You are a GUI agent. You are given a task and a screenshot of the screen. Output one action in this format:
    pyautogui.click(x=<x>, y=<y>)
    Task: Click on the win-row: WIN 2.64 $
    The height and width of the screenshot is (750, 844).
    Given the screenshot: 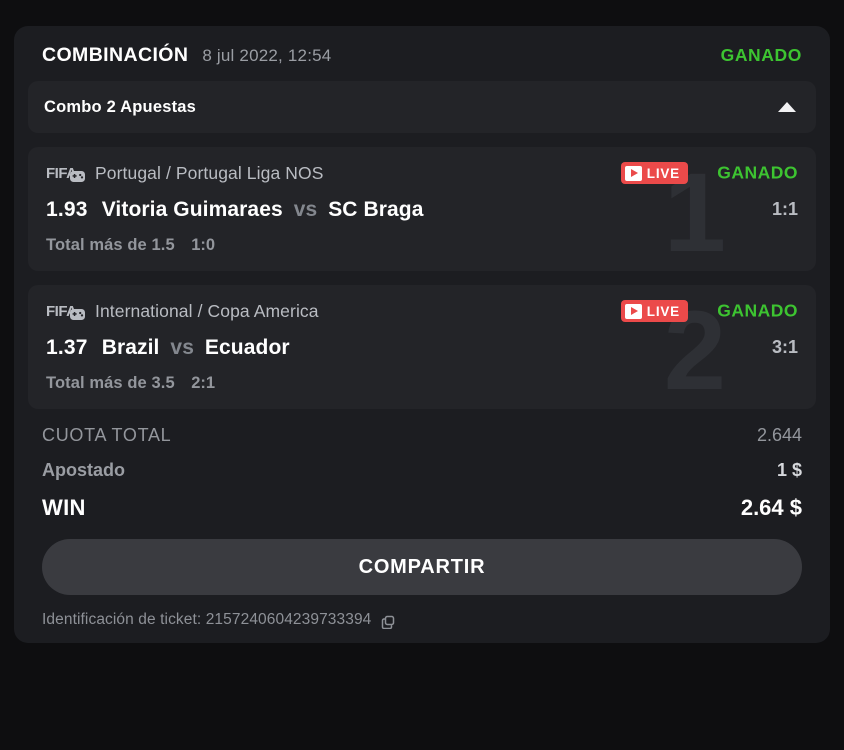 What is the action you would take?
    pyautogui.click(x=422, y=508)
    